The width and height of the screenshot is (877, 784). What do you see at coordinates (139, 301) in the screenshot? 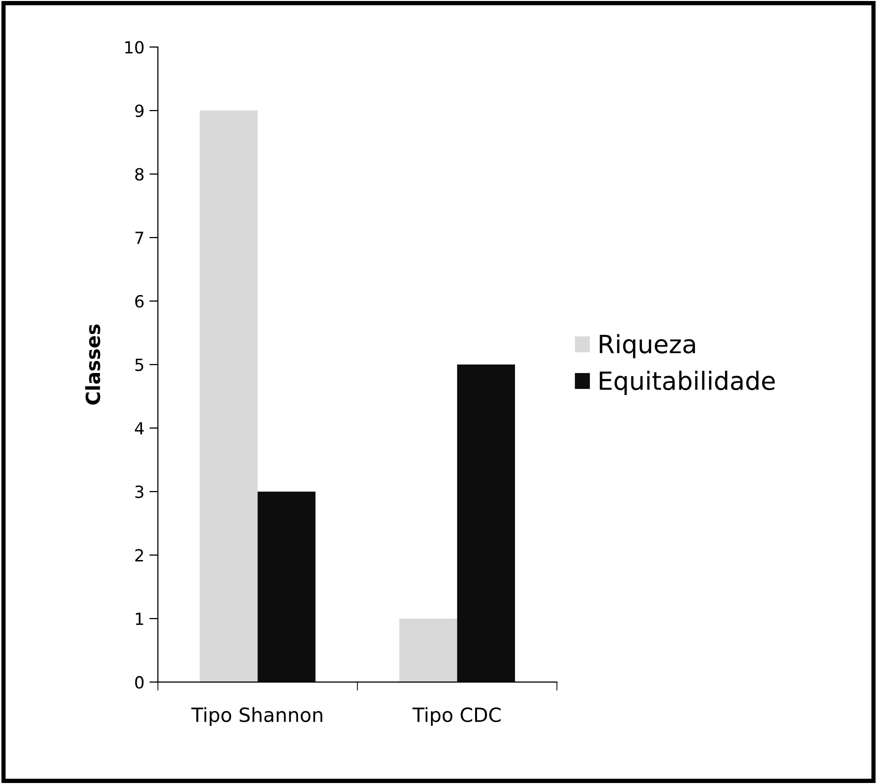
I see `y-tick-label: 6` at bounding box center [139, 301].